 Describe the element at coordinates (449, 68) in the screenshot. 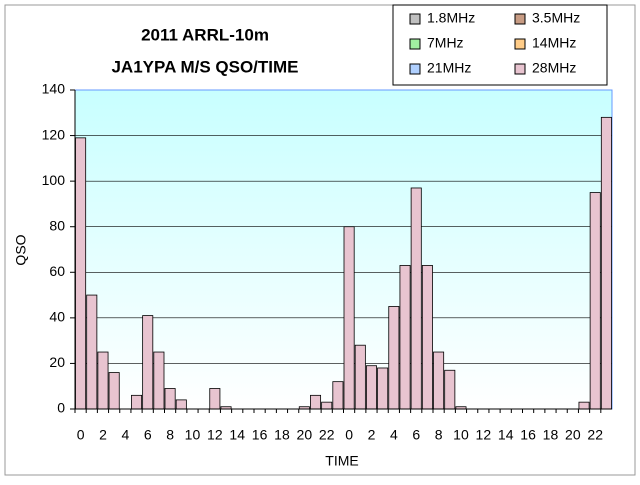

I see `legend-label: 21MHz` at that location.